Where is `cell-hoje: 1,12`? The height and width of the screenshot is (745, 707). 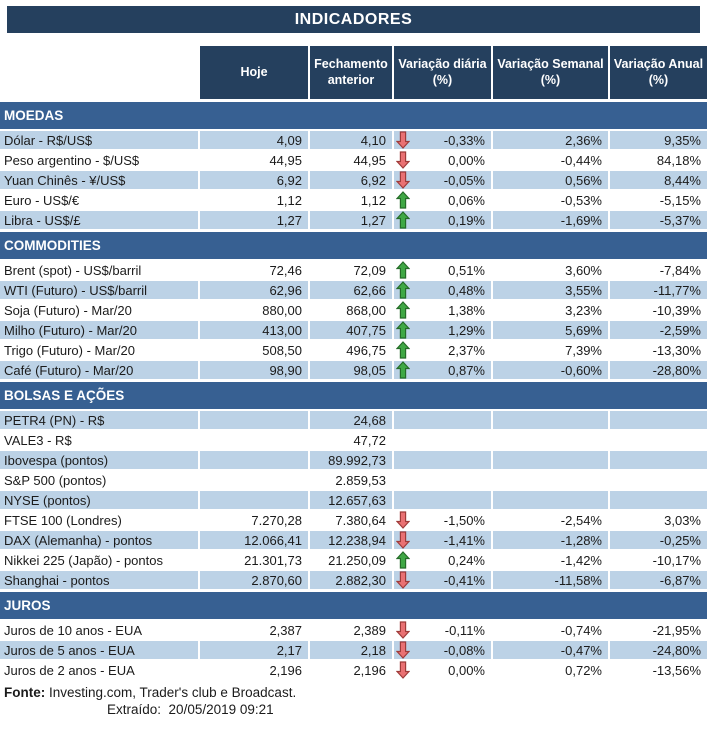
cell-hoje: 1,12 is located at coordinates (255, 200).